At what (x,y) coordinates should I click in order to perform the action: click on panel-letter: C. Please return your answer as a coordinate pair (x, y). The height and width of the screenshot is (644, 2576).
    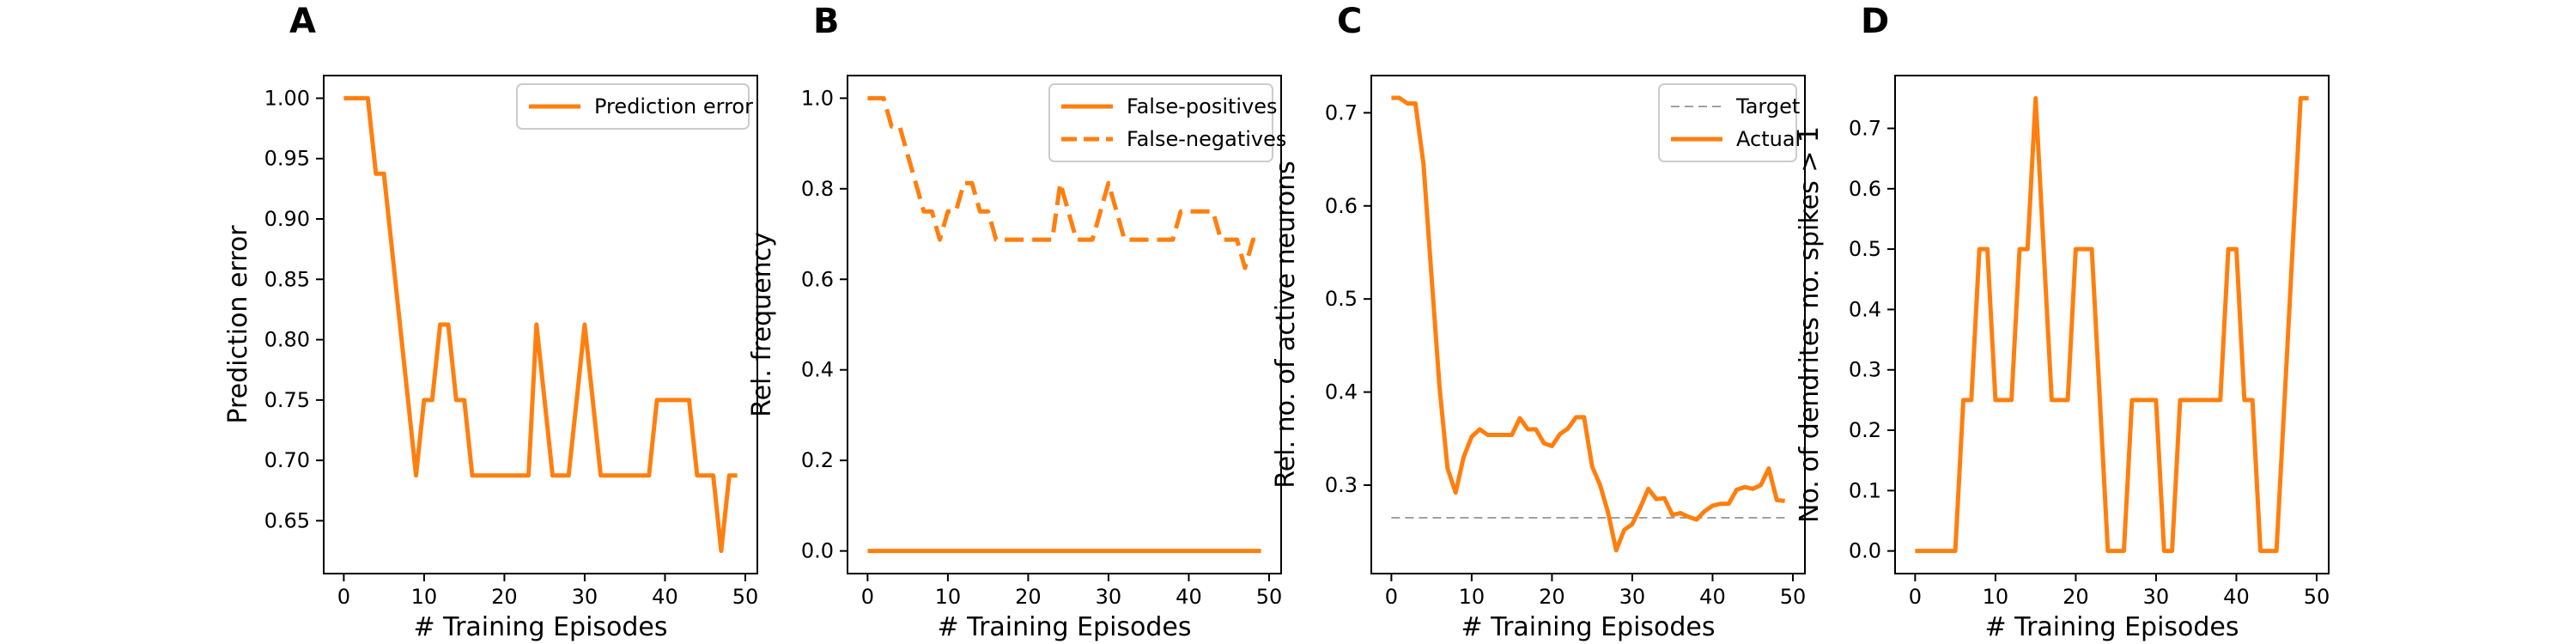
    Looking at the image, I should click on (1349, 21).